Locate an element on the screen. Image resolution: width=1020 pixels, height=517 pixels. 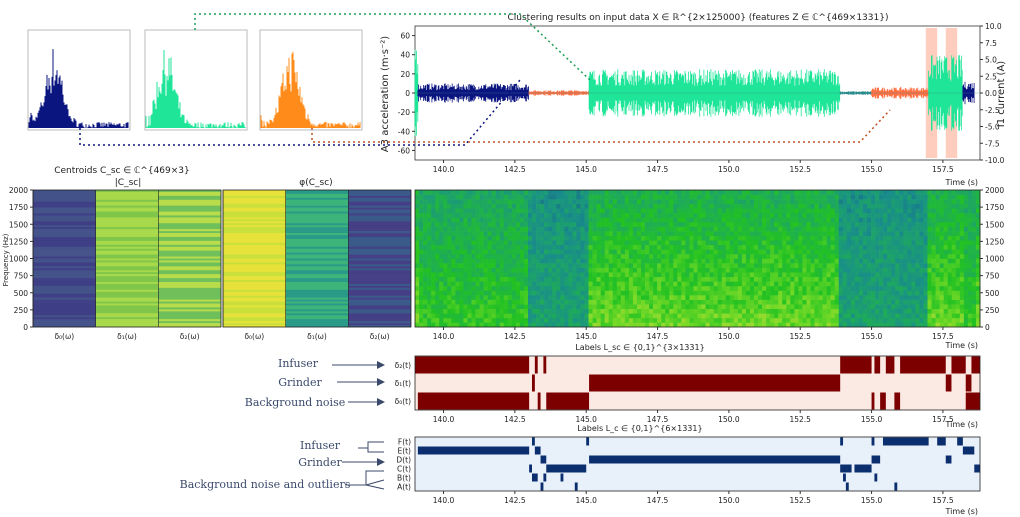
spec-x-tick-label: 150.0 is located at coordinates (729, 336).